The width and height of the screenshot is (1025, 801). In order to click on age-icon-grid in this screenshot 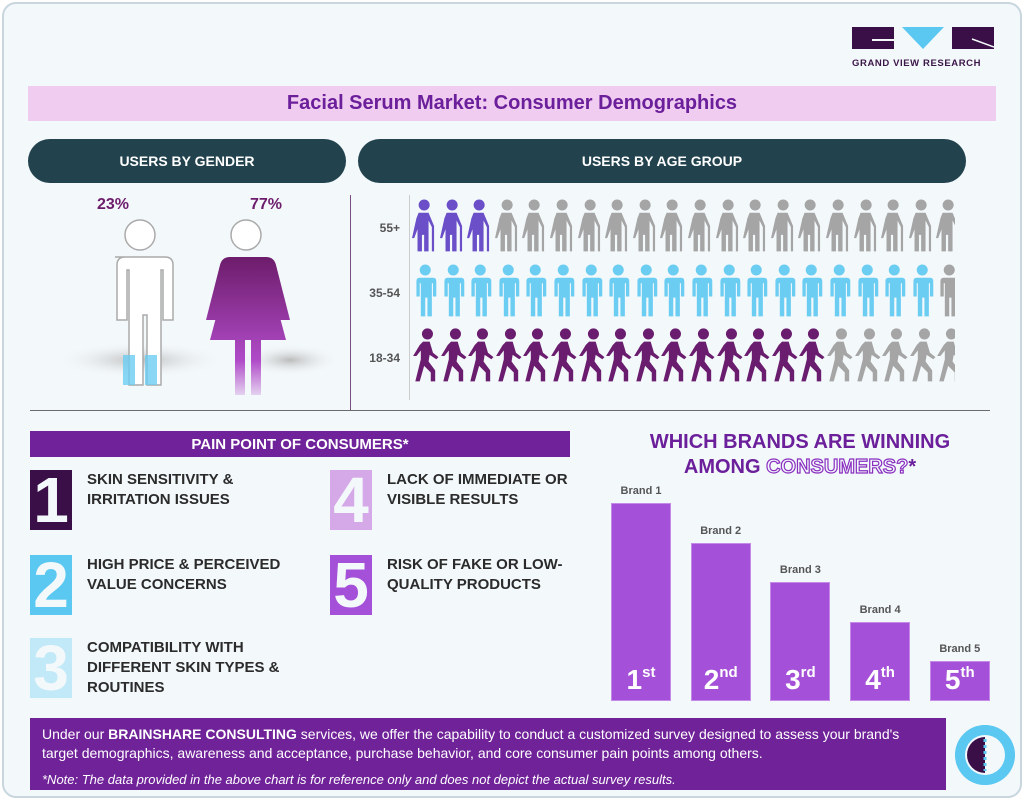, I will do `click(683, 298)`.